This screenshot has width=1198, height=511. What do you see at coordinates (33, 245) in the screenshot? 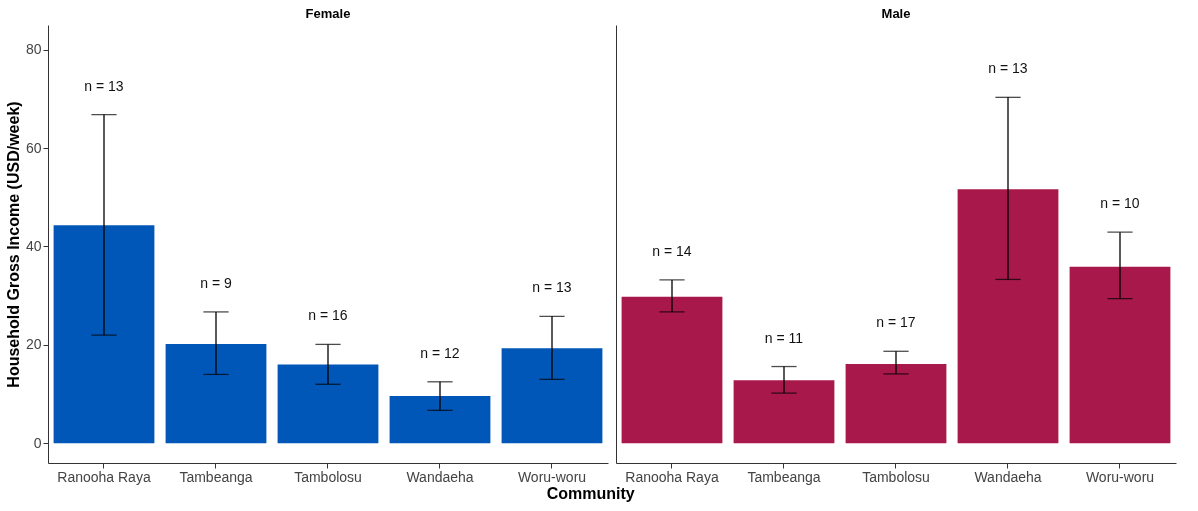
I see `y-tick-label: 40` at bounding box center [33, 245].